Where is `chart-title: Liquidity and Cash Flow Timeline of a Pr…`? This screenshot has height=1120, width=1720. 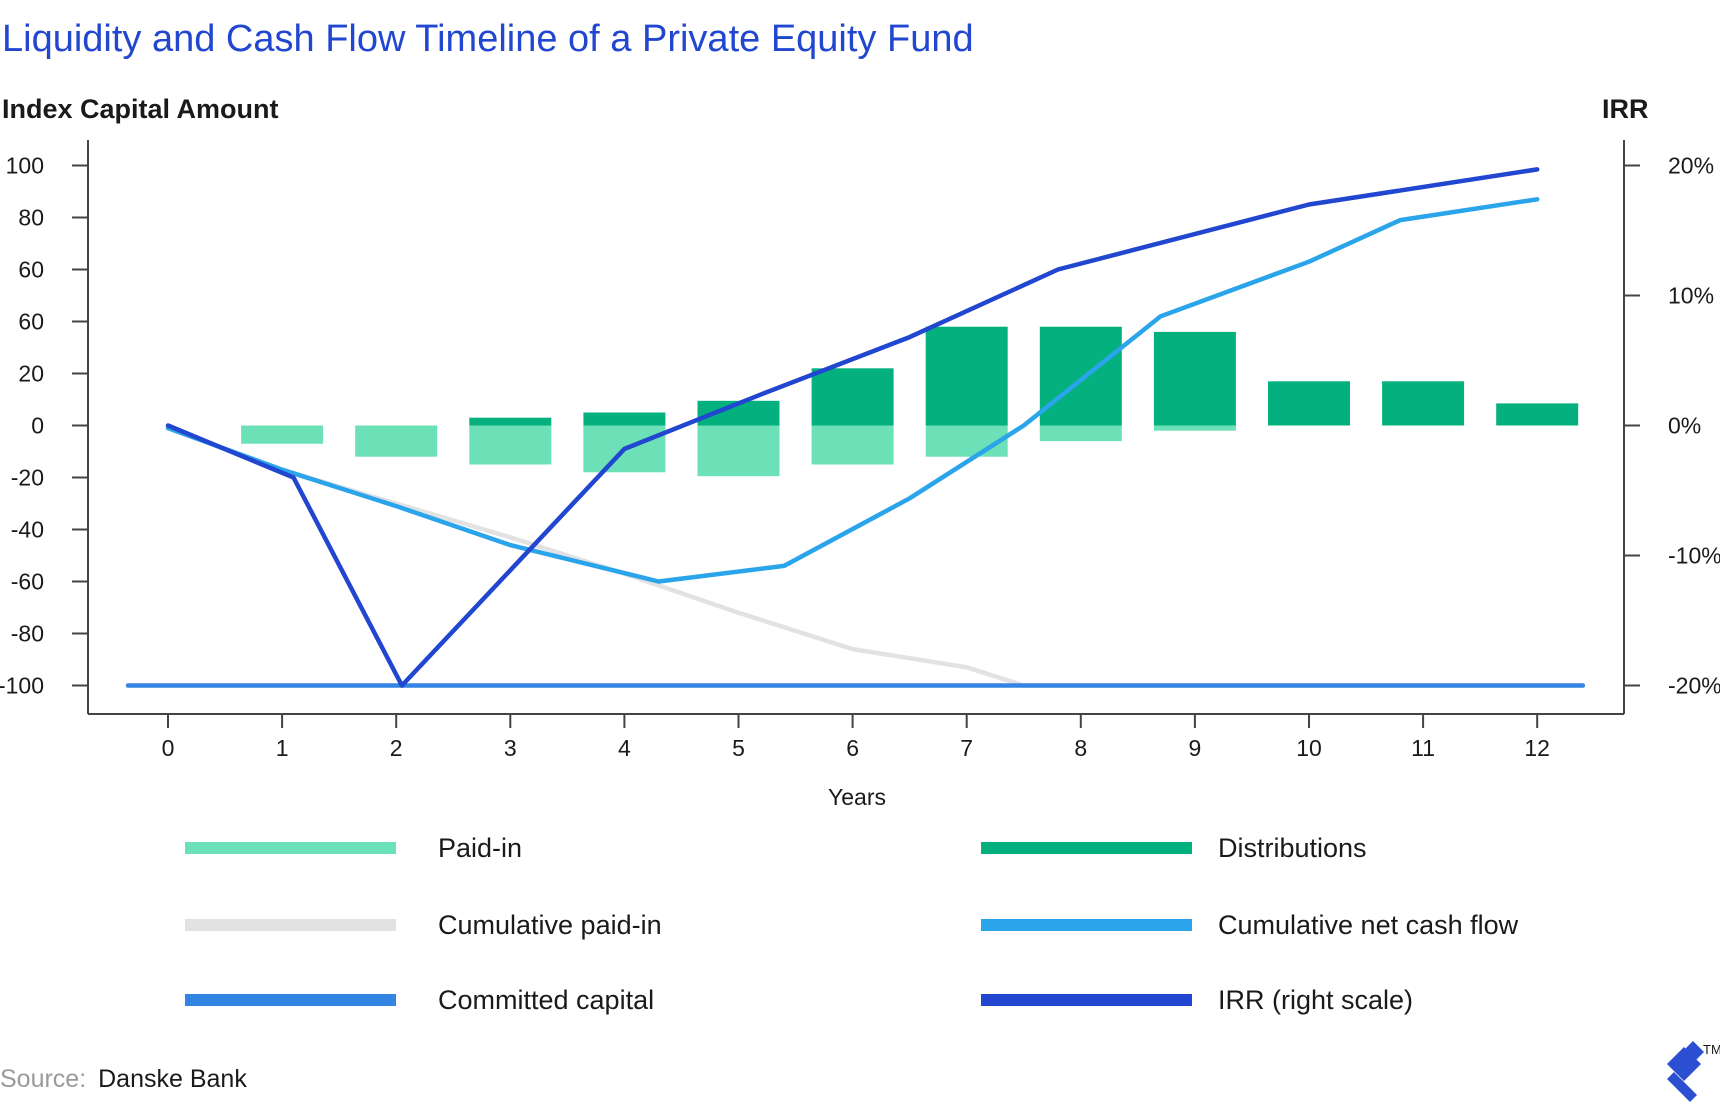 chart-title: Liquidity and Cash Flow Timeline of a Pr… is located at coordinates (488, 39).